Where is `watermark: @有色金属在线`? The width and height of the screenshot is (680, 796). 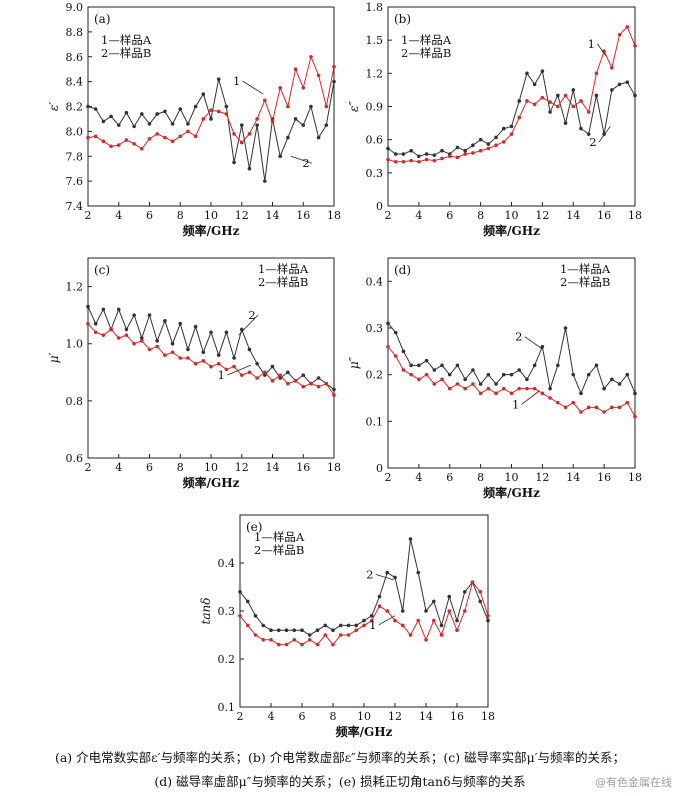
watermark: @有色金属在线 is located at coordinates (633, 782).